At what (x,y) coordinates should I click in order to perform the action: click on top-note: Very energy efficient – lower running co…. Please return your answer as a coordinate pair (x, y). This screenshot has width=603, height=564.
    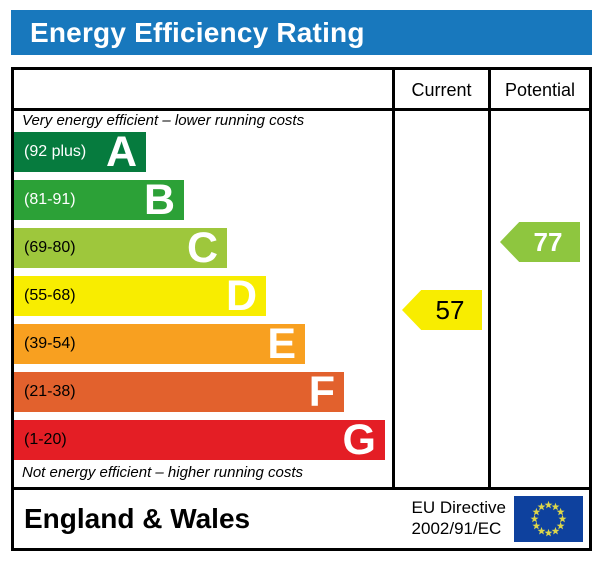
    Looking at the image, I should click on (163, 120).